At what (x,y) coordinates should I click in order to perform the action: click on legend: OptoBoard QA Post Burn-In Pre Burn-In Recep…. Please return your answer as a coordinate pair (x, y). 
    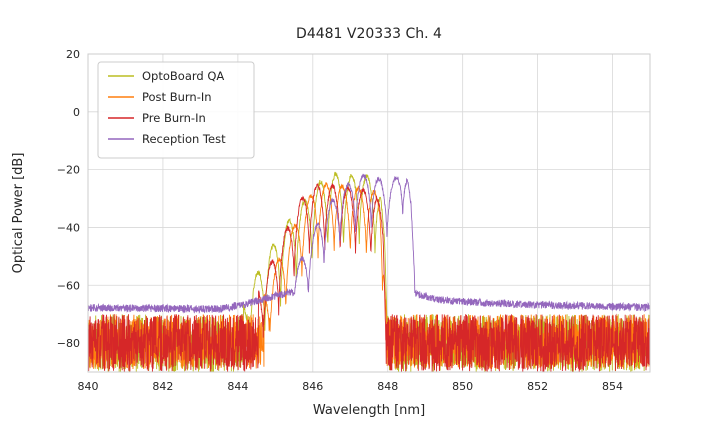
    Looking at the image, I should click on (176, 110).